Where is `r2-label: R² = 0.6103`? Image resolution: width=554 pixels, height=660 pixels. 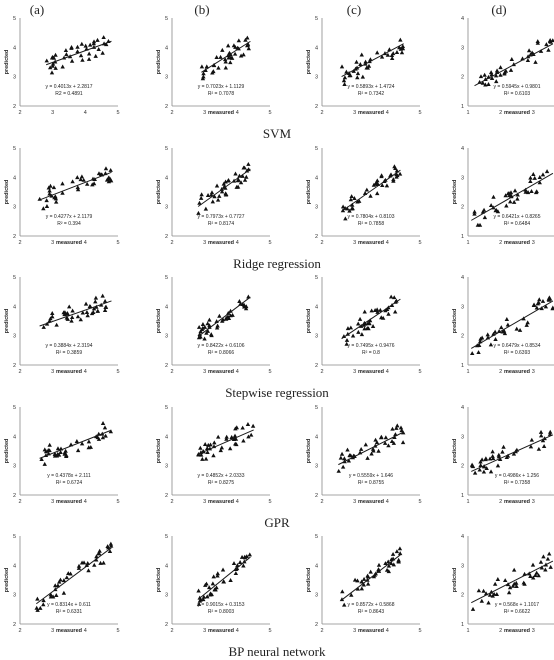
r2-label: R² = 0.6103 is located at coordinates (517, 94).